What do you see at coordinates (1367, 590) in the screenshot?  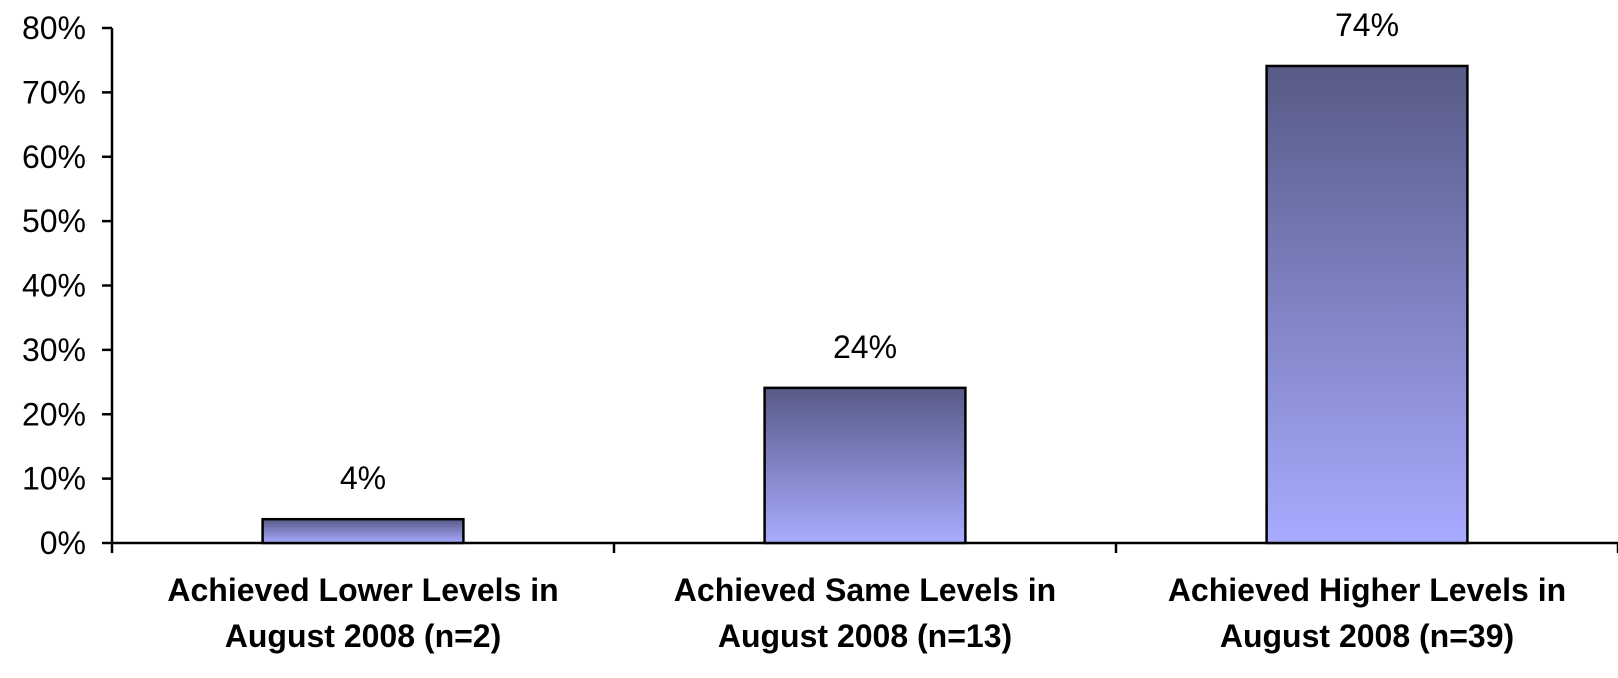 I see `category-label: Achieved Higher Levels in` at bounding box center [1367, 590].